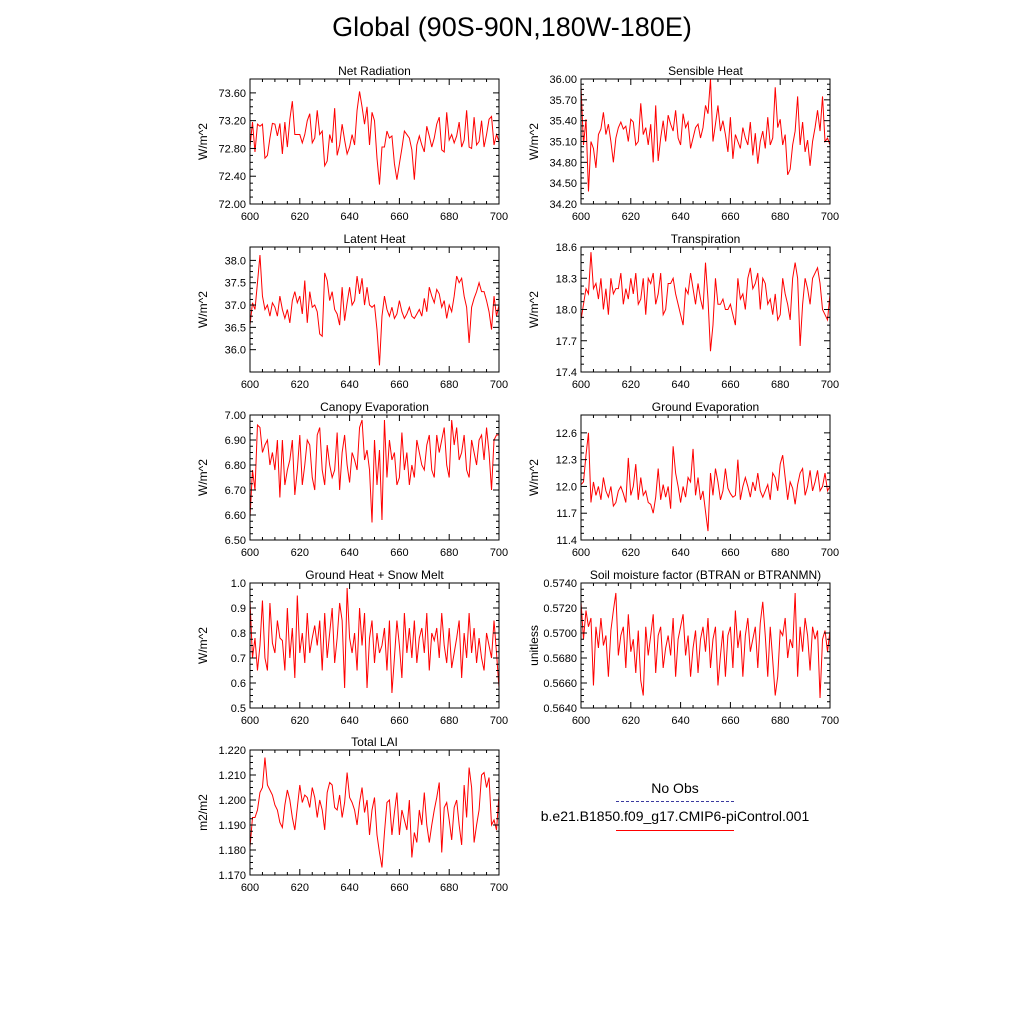  Describe the element at coordinates (560, 634) in the screenshot. I see `y-tick-label: 0.5700` at that location.